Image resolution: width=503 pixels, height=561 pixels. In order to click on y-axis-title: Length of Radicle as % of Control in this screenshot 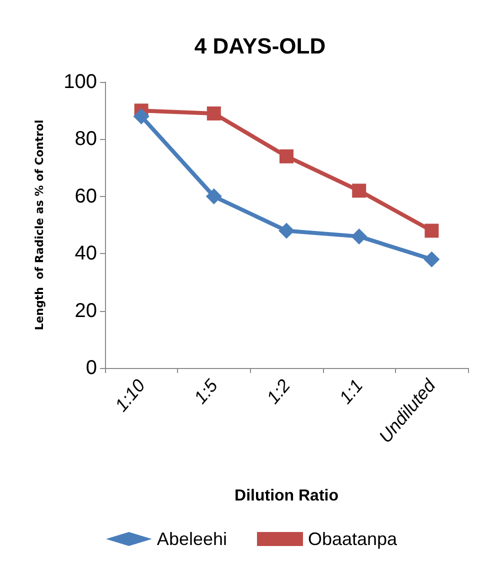, I will do `click(39, 225)`.